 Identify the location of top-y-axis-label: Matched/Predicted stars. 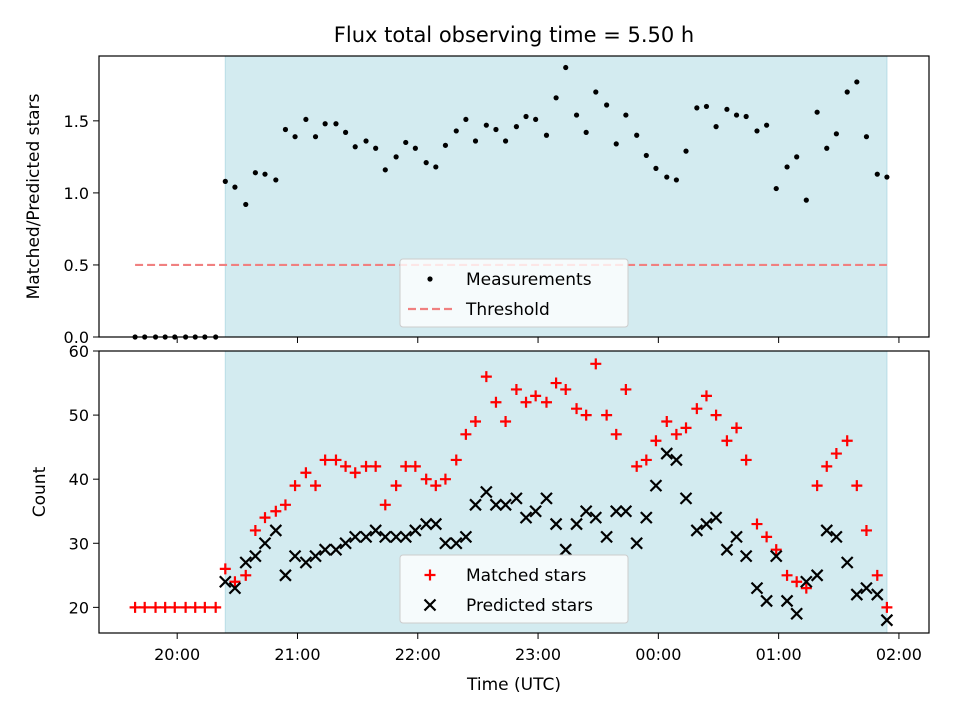
(34, 196).